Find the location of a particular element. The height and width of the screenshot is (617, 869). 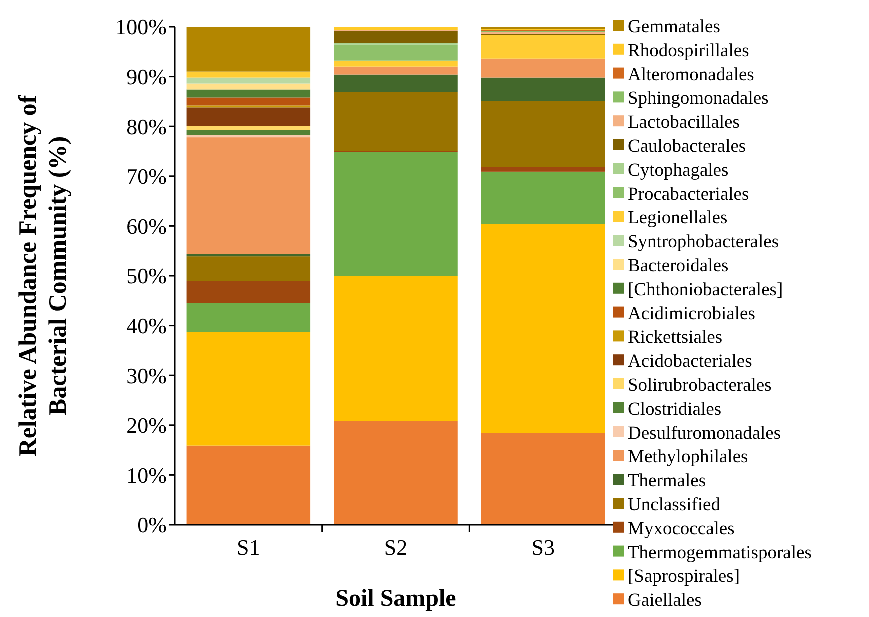

legend-label: Bacteroidales is located at coordinates (678, 266).